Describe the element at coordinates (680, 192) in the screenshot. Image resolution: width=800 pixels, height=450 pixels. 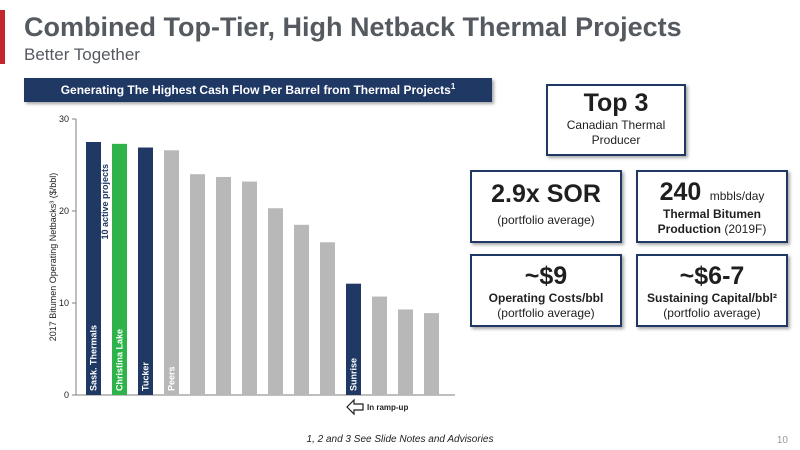
I see `production-value: 240` at that location.